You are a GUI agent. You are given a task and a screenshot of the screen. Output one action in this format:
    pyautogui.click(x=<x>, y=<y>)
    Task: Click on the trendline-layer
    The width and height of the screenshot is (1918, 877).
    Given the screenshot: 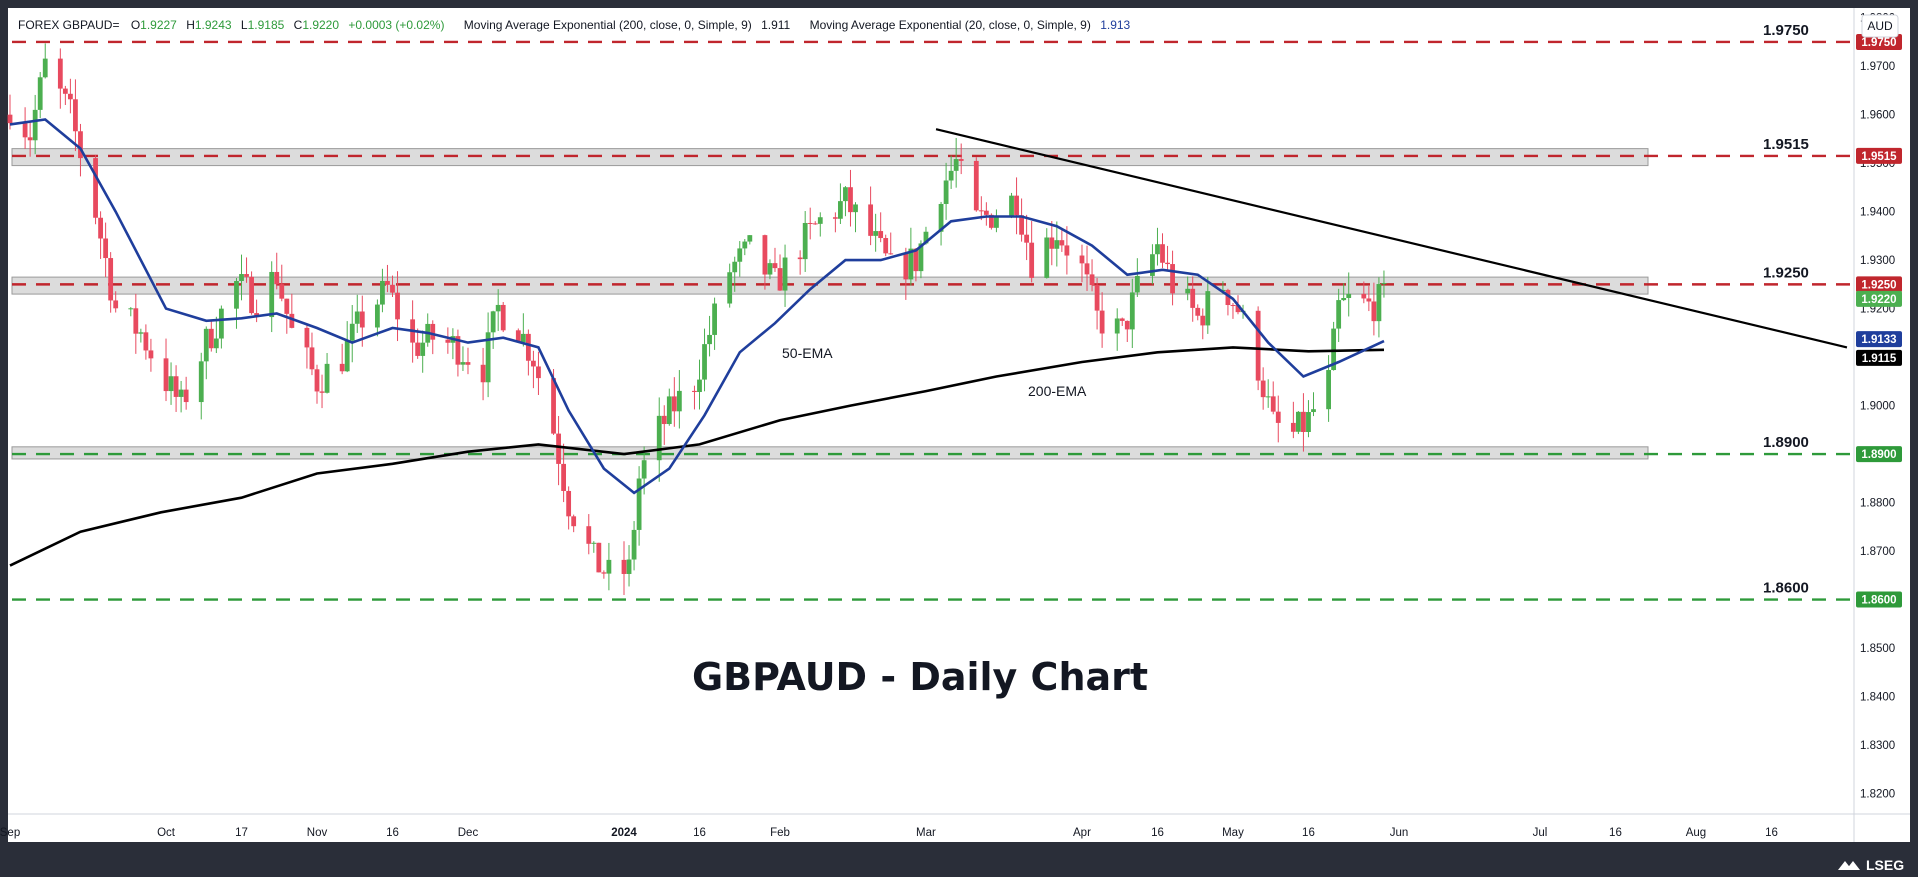 What is the action you would take?
    pyautogui.click(x=1391, y=238)
    